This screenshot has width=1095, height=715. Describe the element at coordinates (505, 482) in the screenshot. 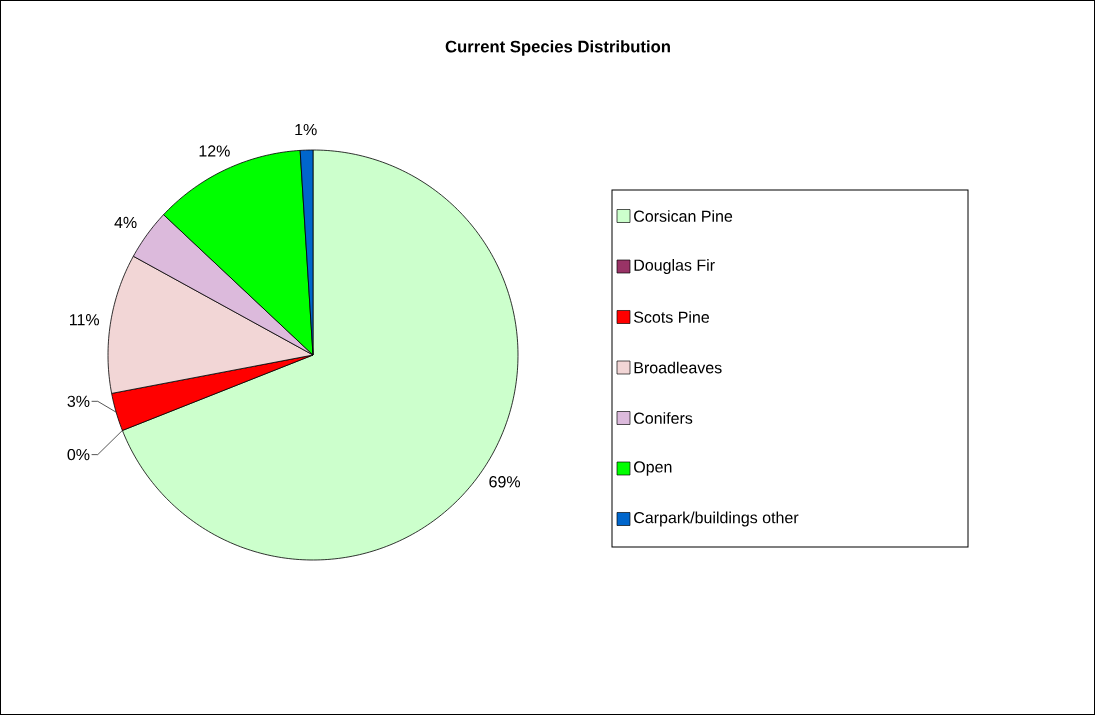

I see `data-label: 69%` at that location.